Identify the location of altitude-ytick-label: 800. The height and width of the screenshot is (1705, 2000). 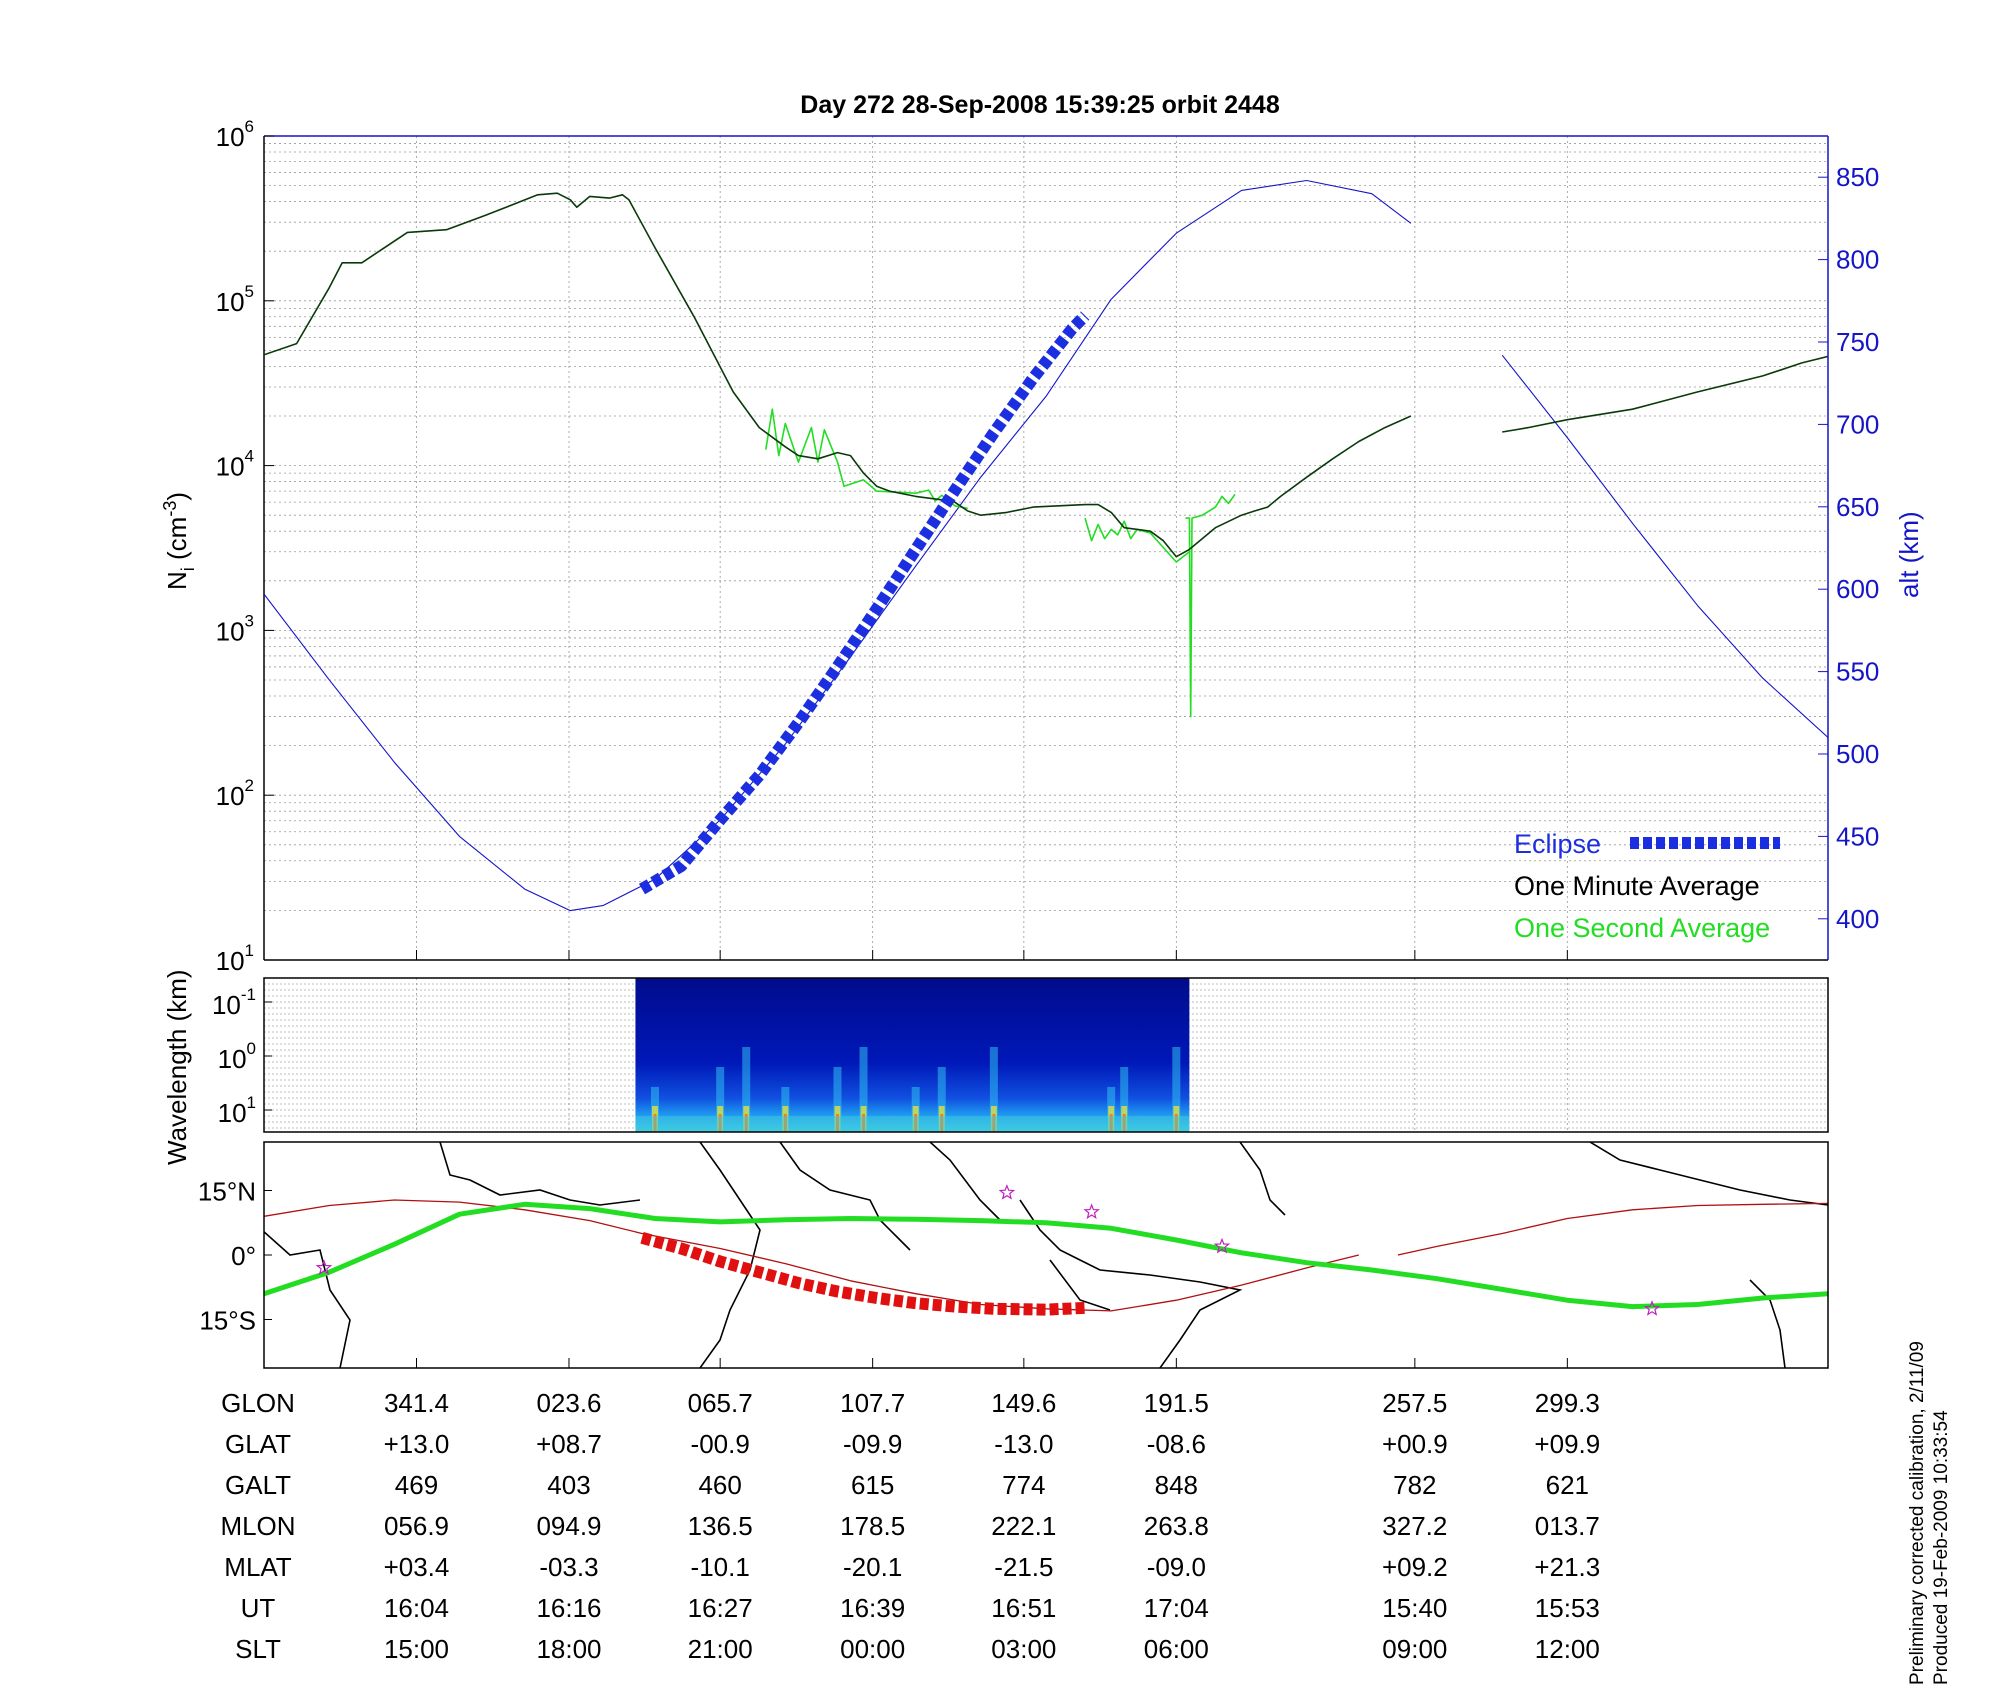
(1857, 260).